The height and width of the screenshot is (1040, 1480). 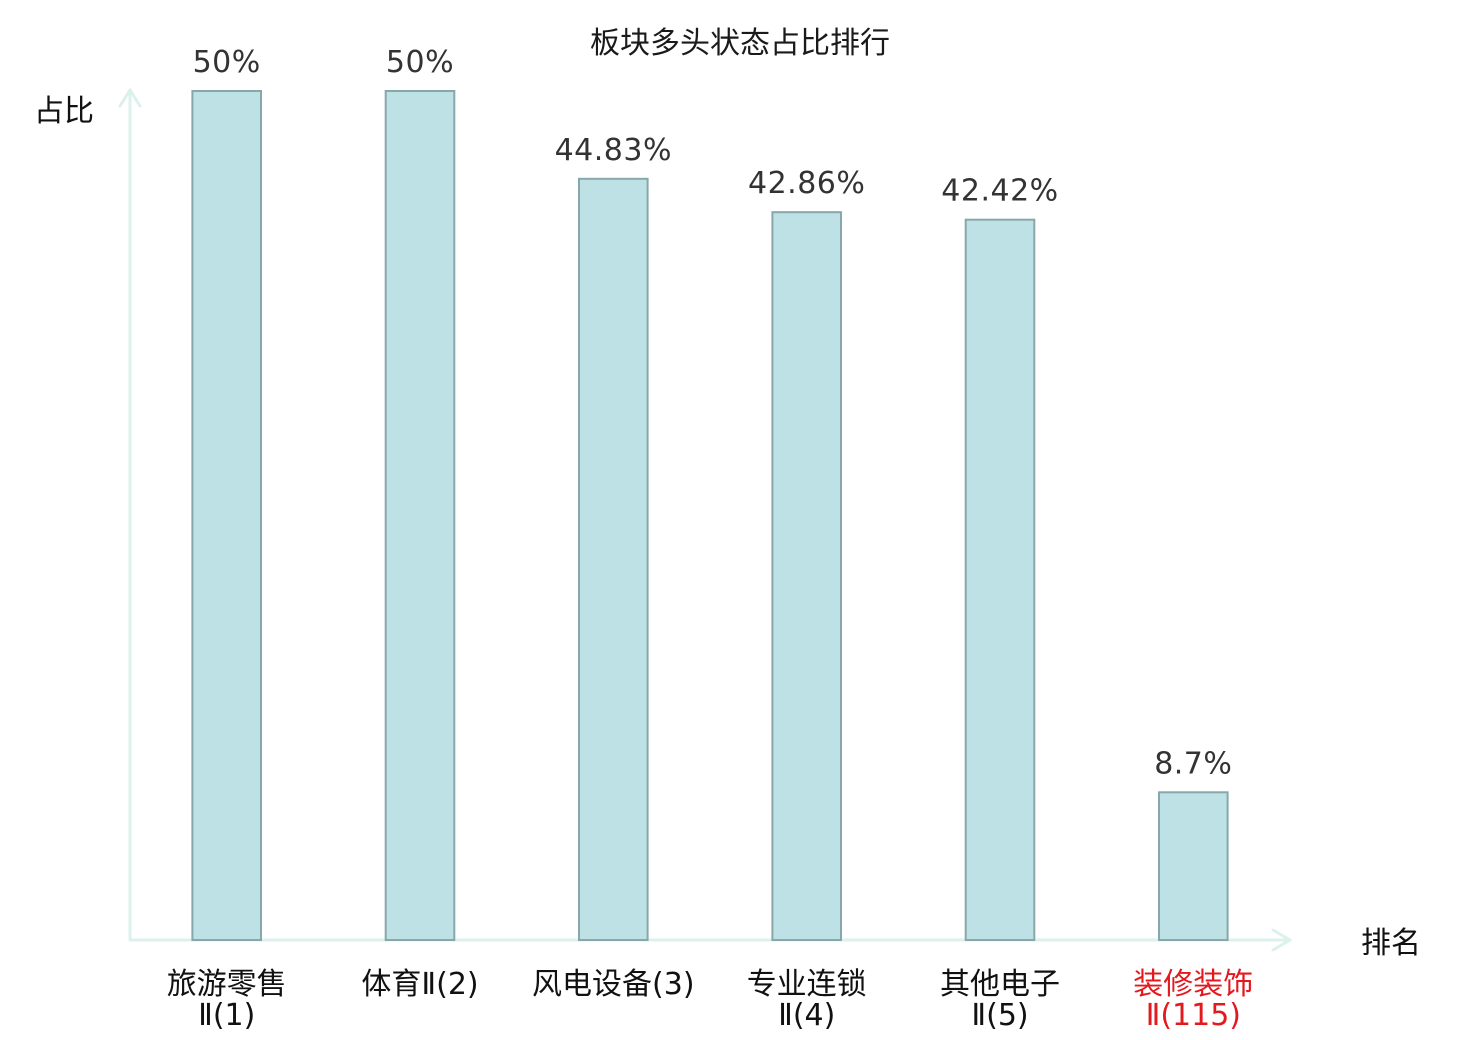 I want to click on data-label-6: 8.7%, so click(x=1193, y=763).